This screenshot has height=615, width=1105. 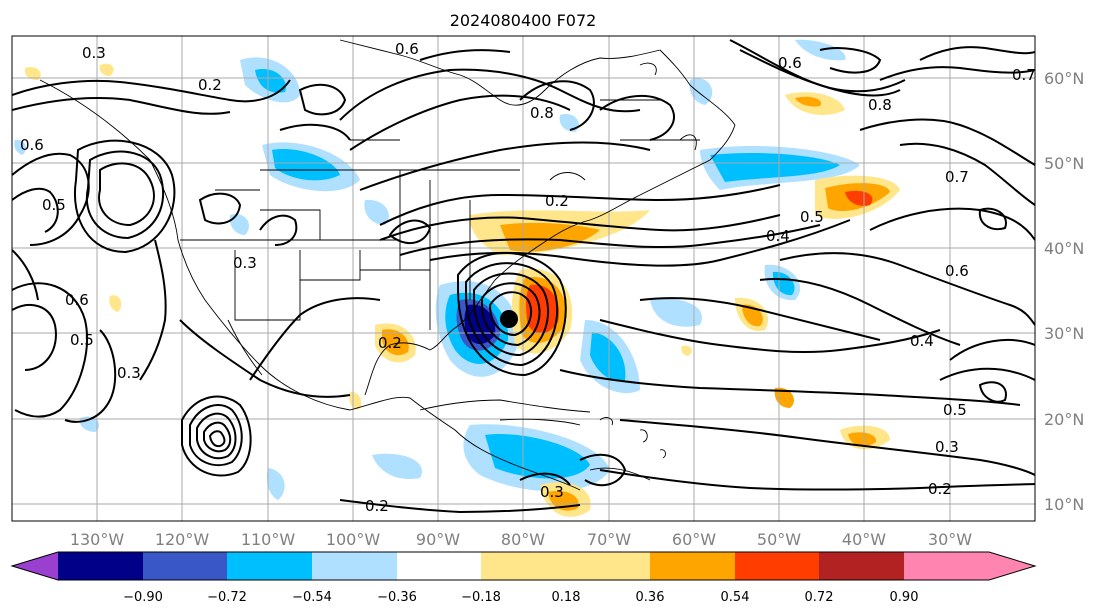 I want to click on lon-tick-label: 100°W, so click(x=353, y=539).